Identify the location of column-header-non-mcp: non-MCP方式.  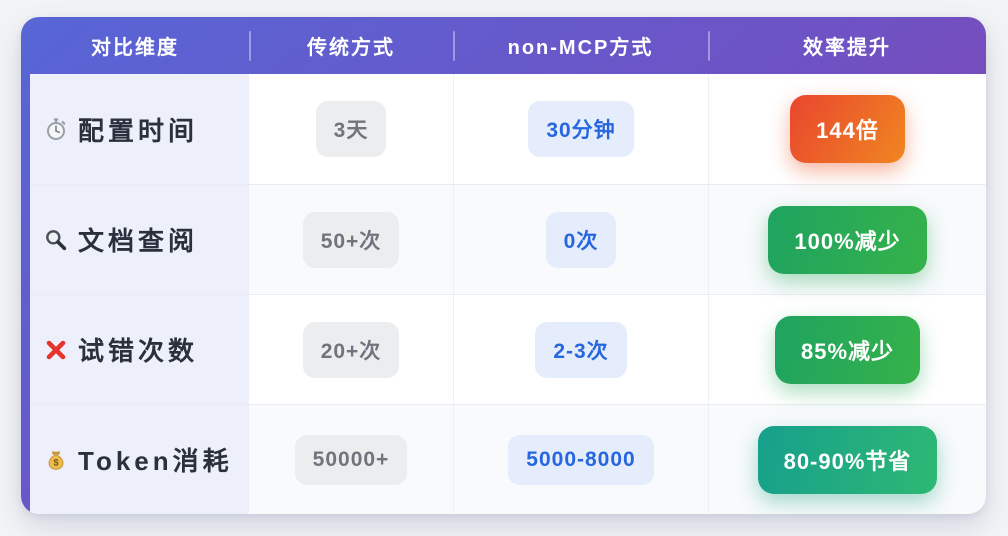
(580, 45).